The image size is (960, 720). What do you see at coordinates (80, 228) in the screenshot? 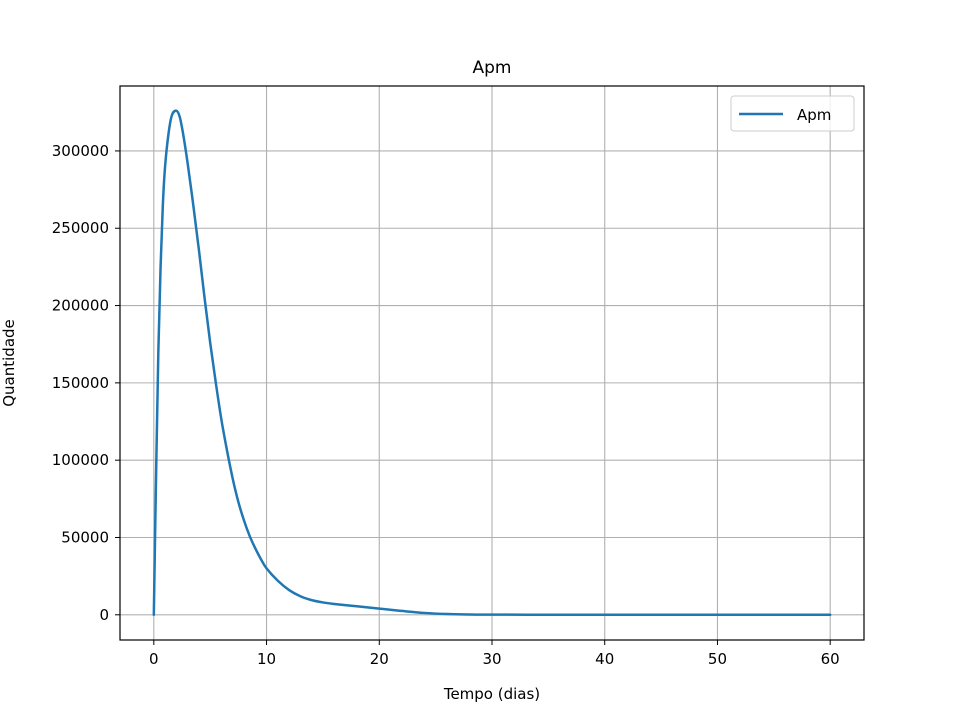
I see `y-tick-label: 250000` at bounding box center [80, 228].